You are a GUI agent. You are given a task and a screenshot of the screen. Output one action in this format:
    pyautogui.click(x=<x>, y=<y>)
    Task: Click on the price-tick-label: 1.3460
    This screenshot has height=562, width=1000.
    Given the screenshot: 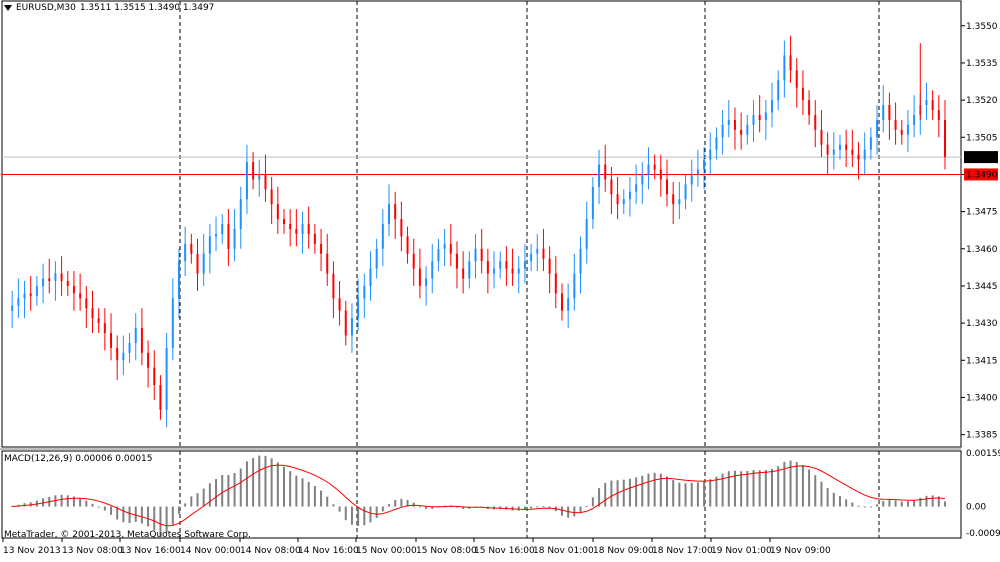 What is the action you would take?
    pyautogui.click(x=982, y=250)
    